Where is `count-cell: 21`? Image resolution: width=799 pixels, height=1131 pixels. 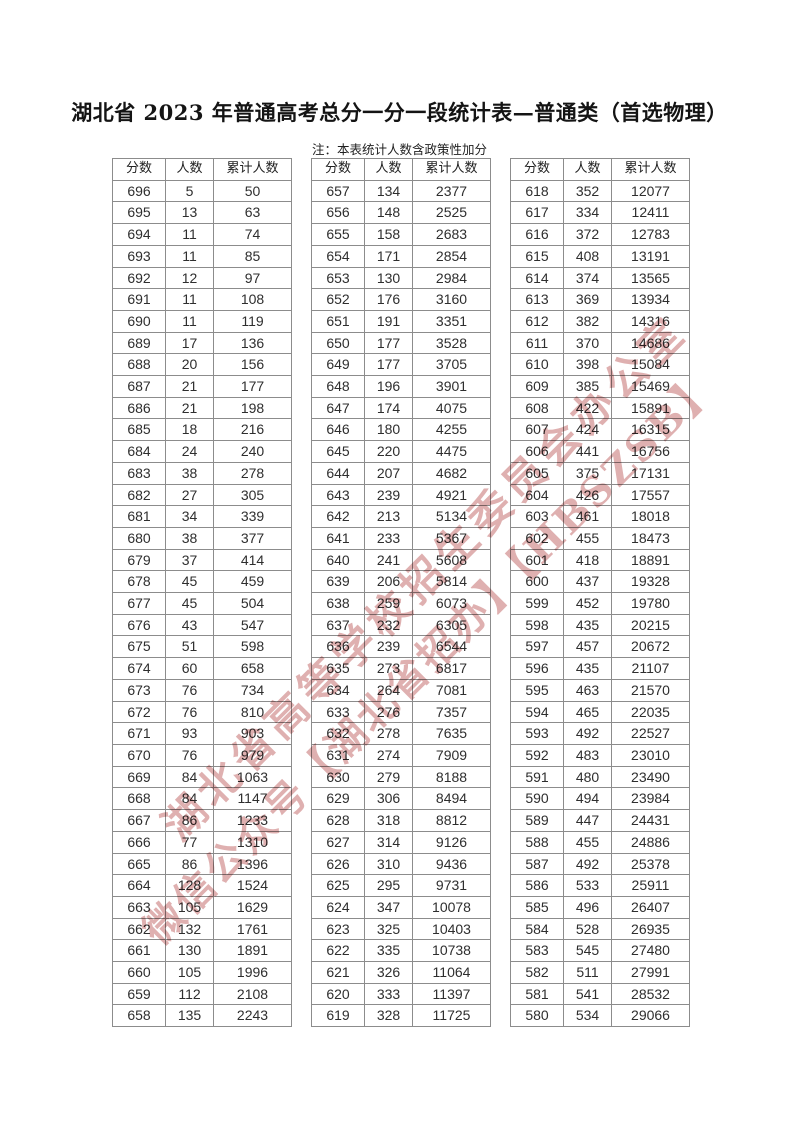
count-cell: 21 is located at coordinates (189, 386).